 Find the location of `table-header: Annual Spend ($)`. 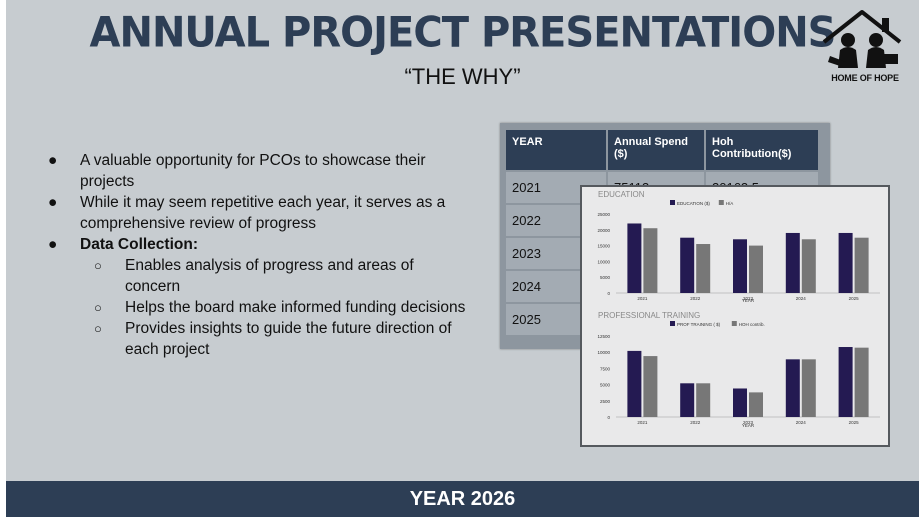

table-header: Annual Spend ($) is located at coordinates (656, 150).